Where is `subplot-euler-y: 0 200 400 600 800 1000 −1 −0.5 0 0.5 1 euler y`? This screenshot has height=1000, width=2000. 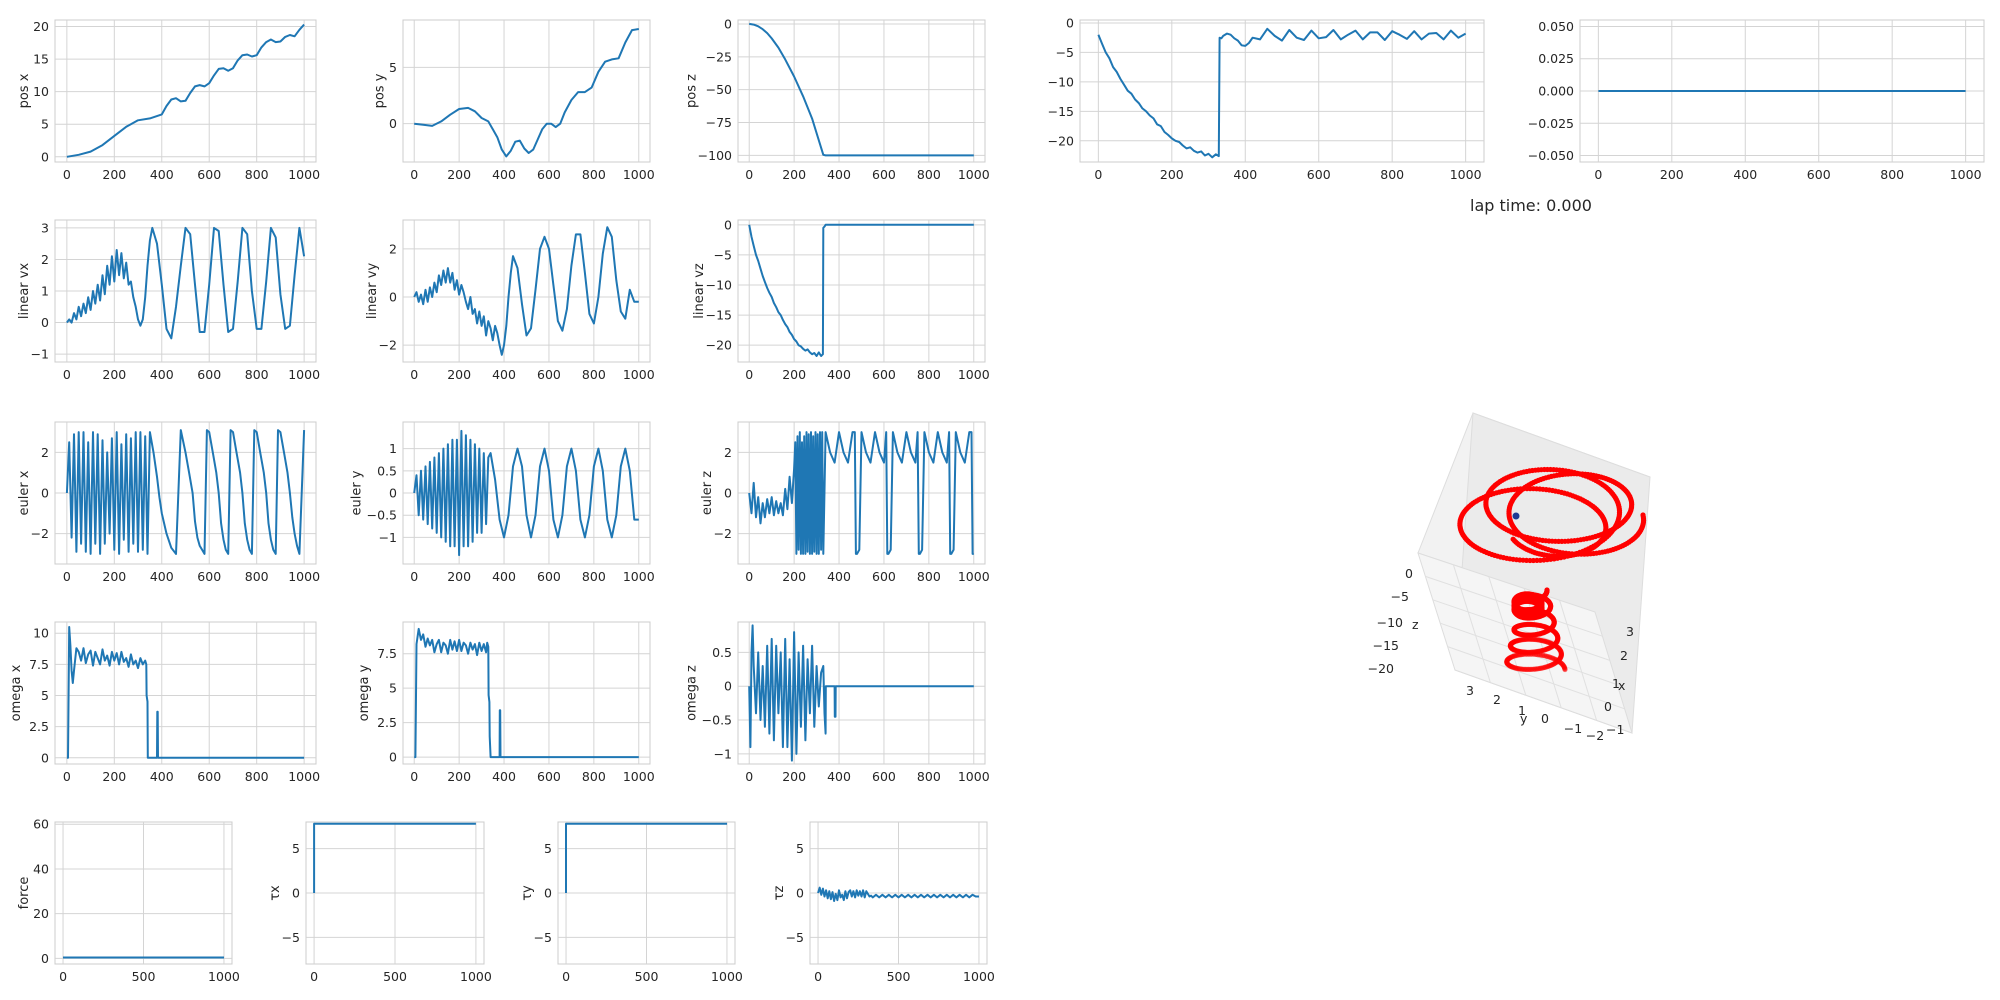 subplot-euler-y: 0 200 400 600 800 1000 −1 −0.5 0 0.5 1 euler y is located at coordinates (502, 502).